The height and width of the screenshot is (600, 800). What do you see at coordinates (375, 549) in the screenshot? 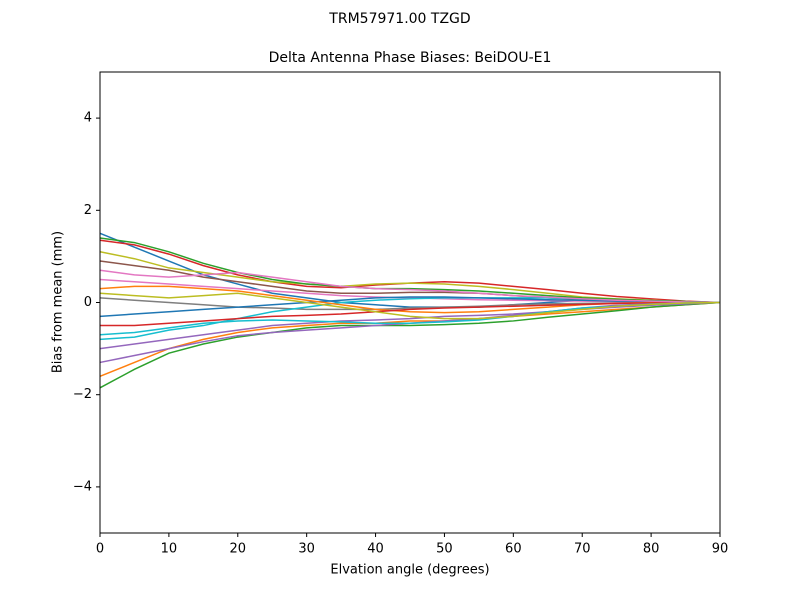
I see `x-tick-label: 40` at bounding box center [375, 549].